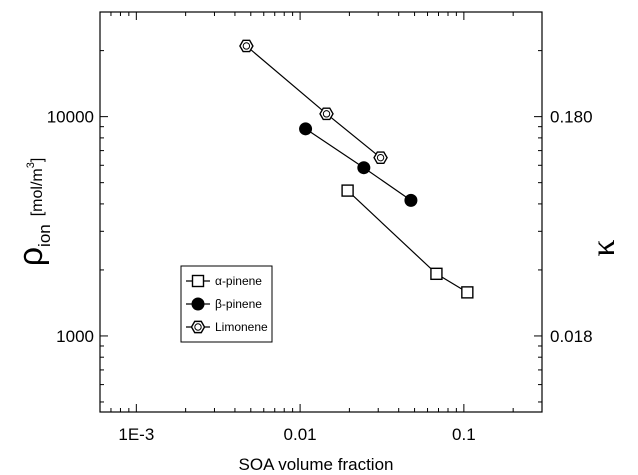  What do you see at coordinates (31, 165) in the screenshot?
I see `y-axis-unit-sup: 3` at bounding box center [31, 165].